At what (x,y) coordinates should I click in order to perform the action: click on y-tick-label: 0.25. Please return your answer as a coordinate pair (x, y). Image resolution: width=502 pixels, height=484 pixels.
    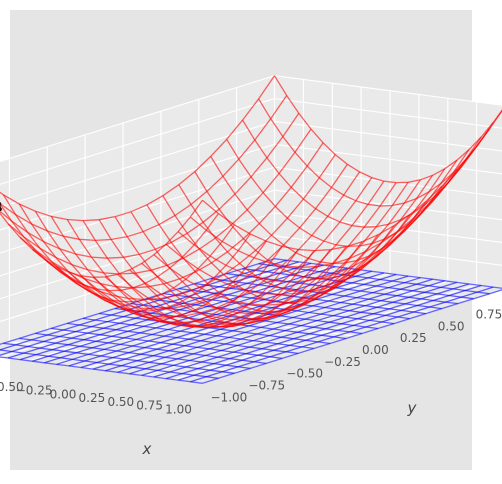
    Looking at the image, I should click on (413, 338).